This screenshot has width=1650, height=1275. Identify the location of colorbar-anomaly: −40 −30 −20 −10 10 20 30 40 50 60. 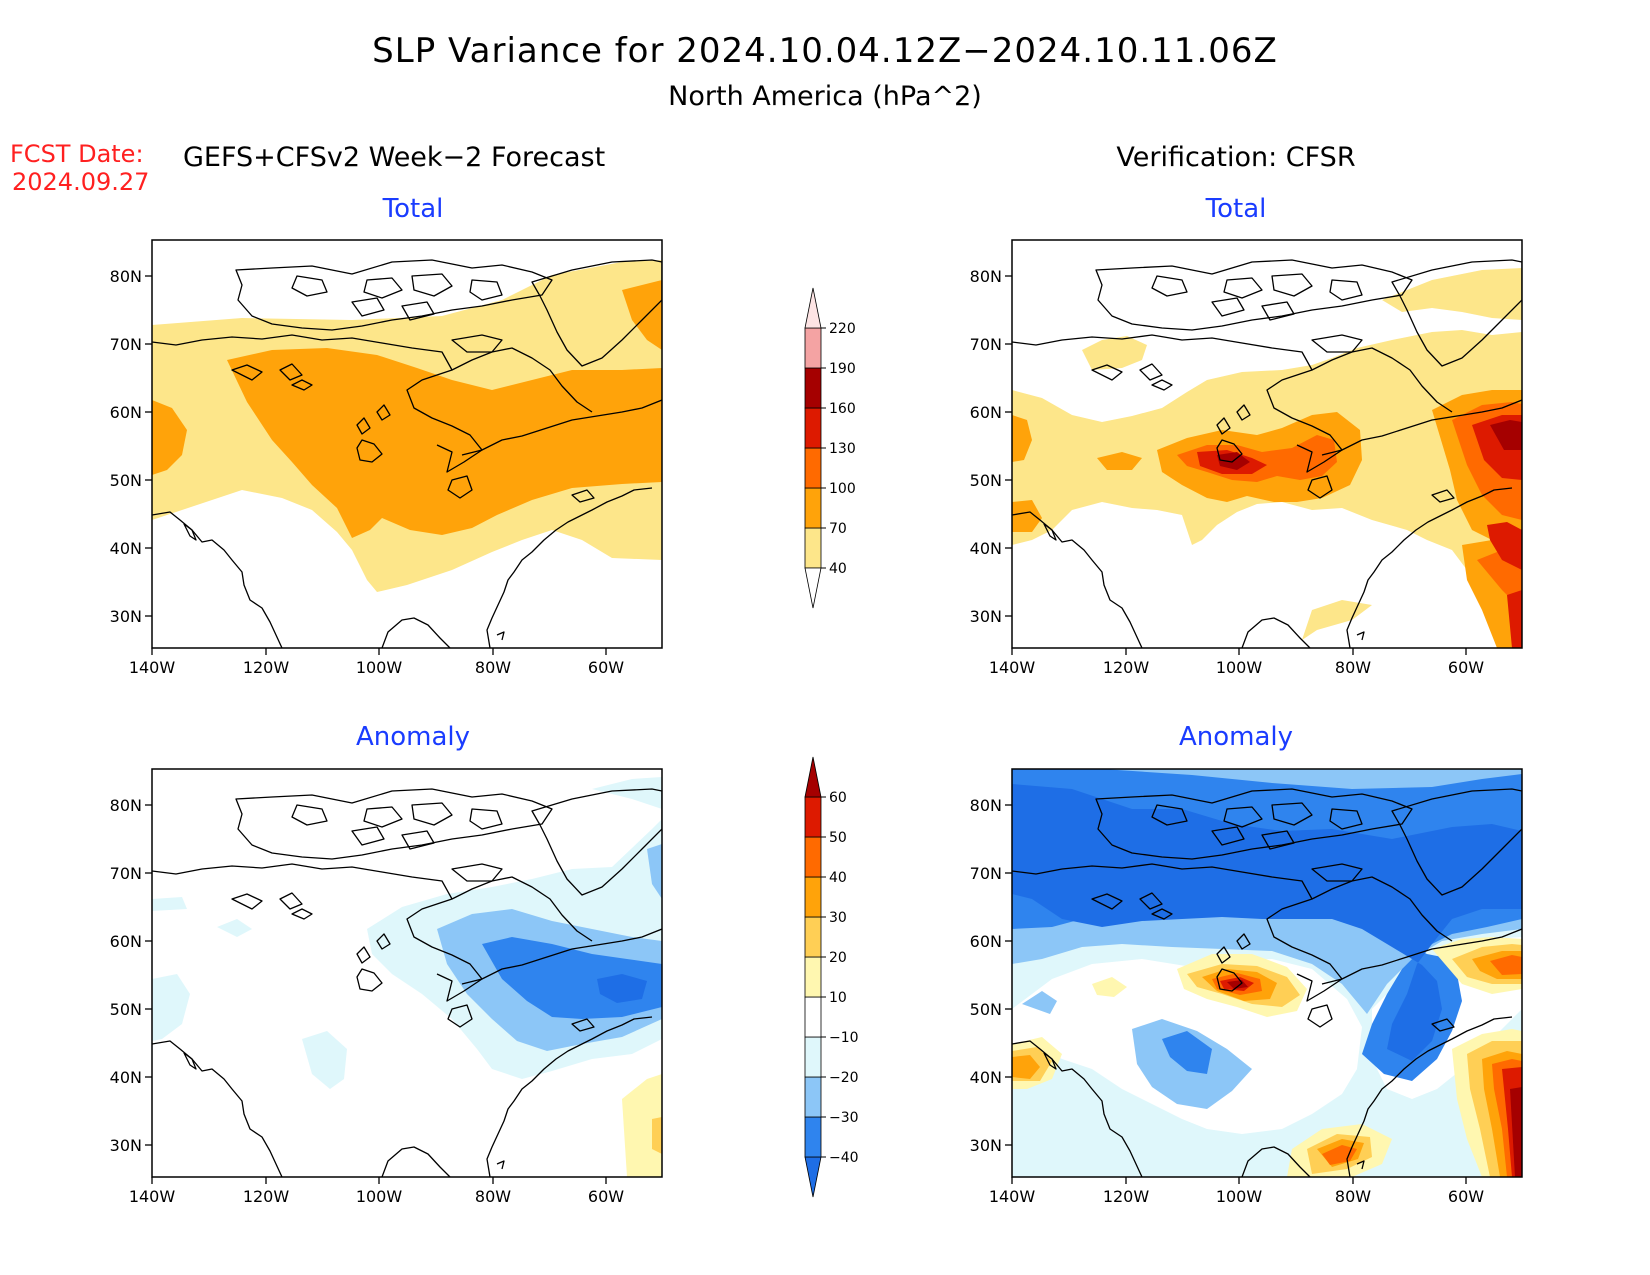
(831, 977).